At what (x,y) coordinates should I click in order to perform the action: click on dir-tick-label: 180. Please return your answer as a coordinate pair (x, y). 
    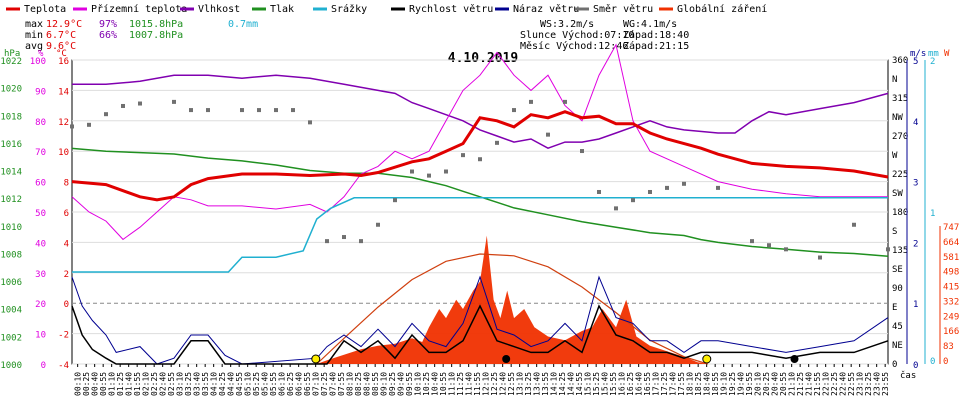
    Looking at the image, I should click on (900, 213).